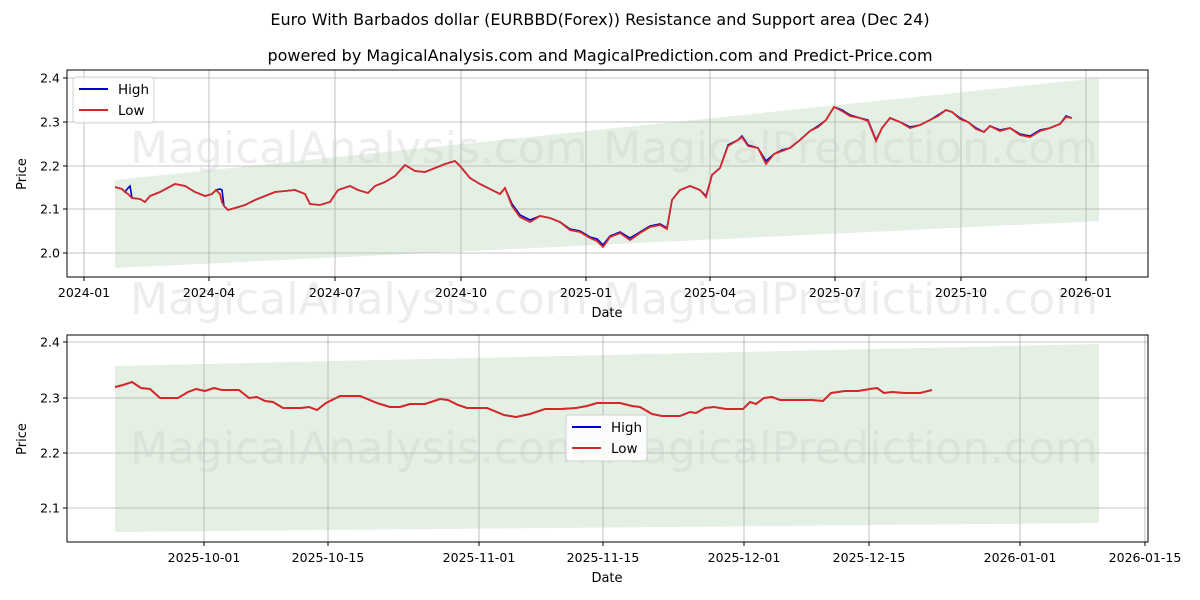  Describe the element at coordinates (961, 292) in the screenshot. I see `top-xtick-label: 2025-10` at that location.